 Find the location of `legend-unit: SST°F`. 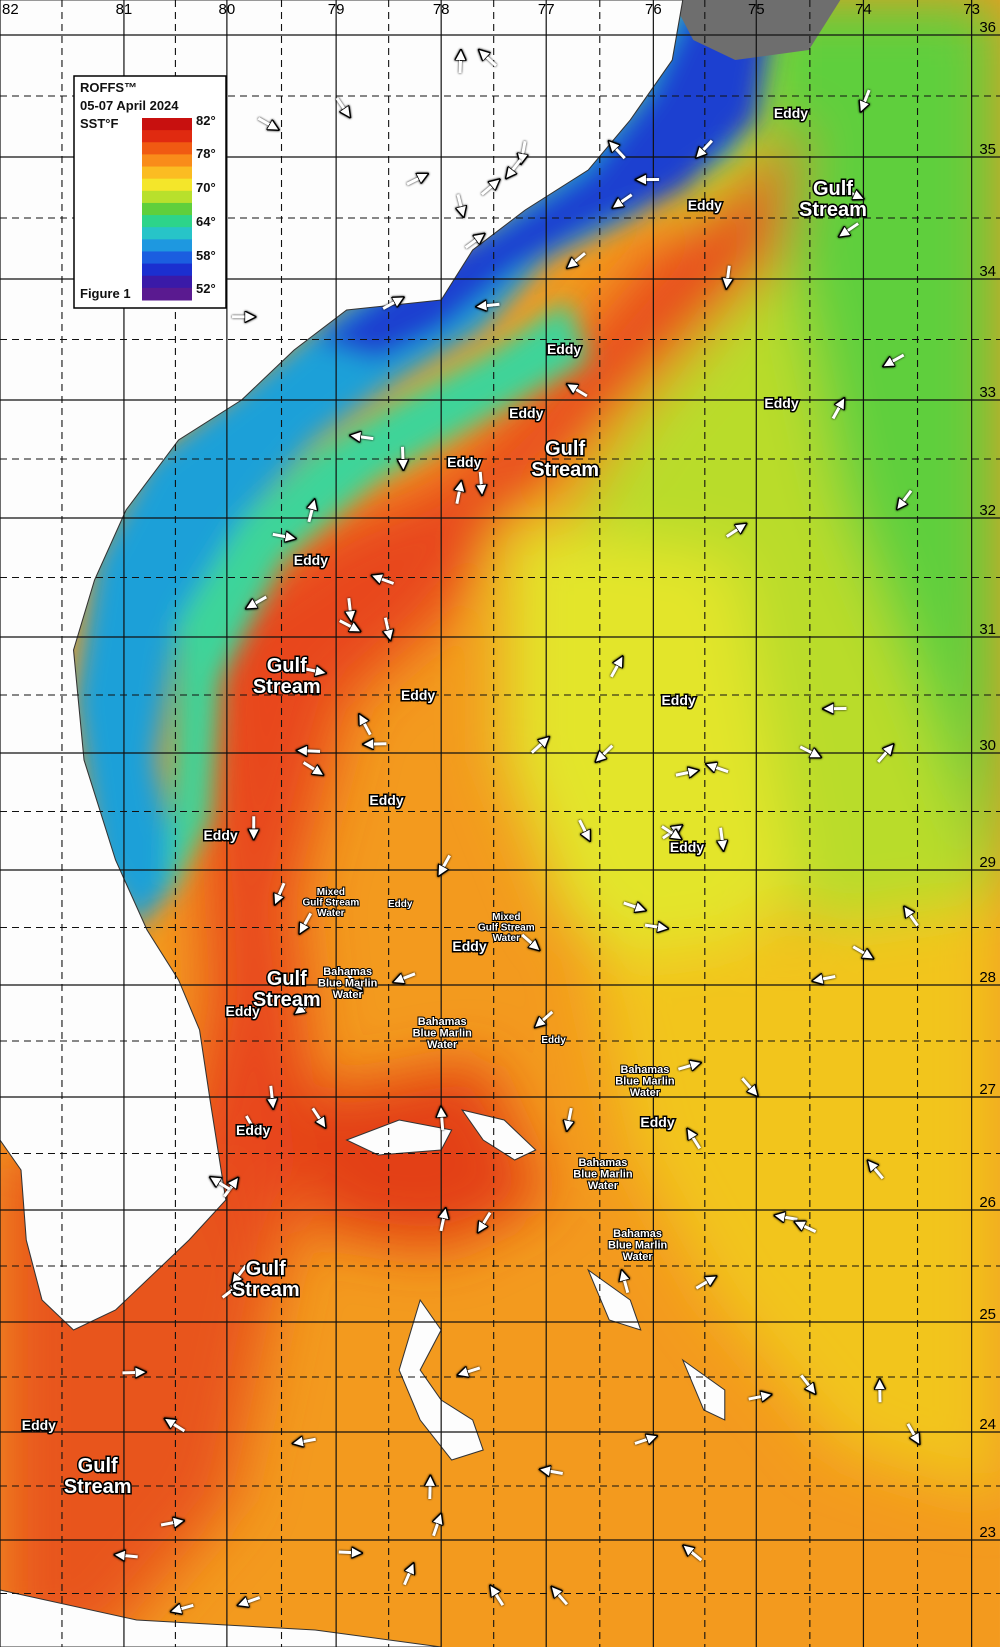

legend-unit: SST°F is located at coordinates (99, 123).